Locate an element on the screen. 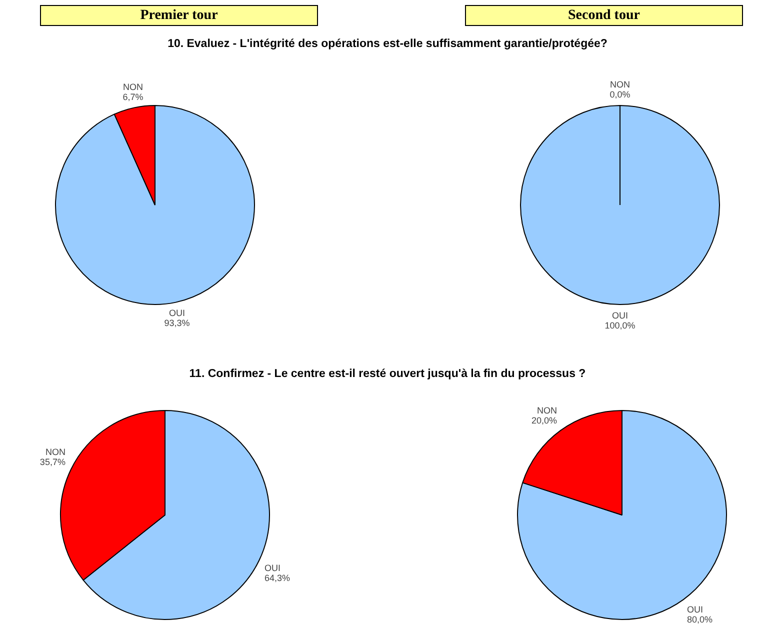 The height and width of the screenshot is (638, 775). data-label: 35,7% is located at coordinates (53, 462).